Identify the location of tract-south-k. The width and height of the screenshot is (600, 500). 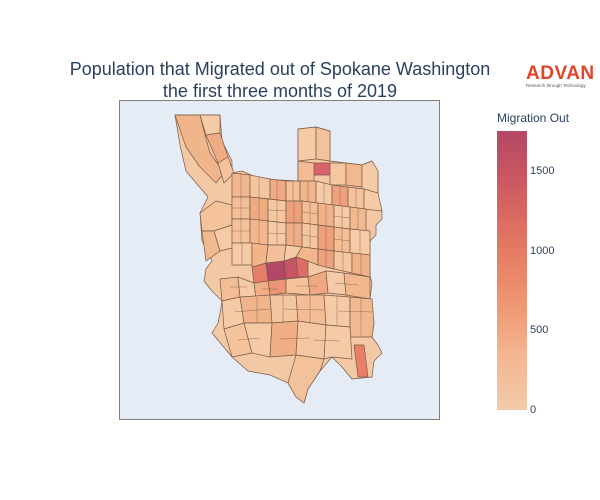
(338, 342).